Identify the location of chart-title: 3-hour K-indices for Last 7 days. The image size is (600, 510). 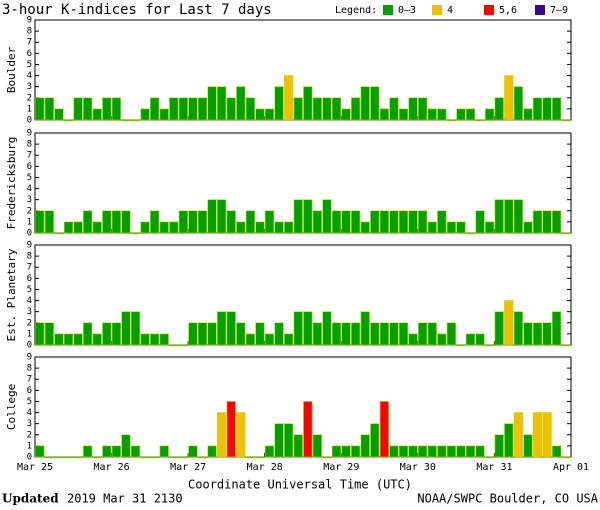
(137, 10).